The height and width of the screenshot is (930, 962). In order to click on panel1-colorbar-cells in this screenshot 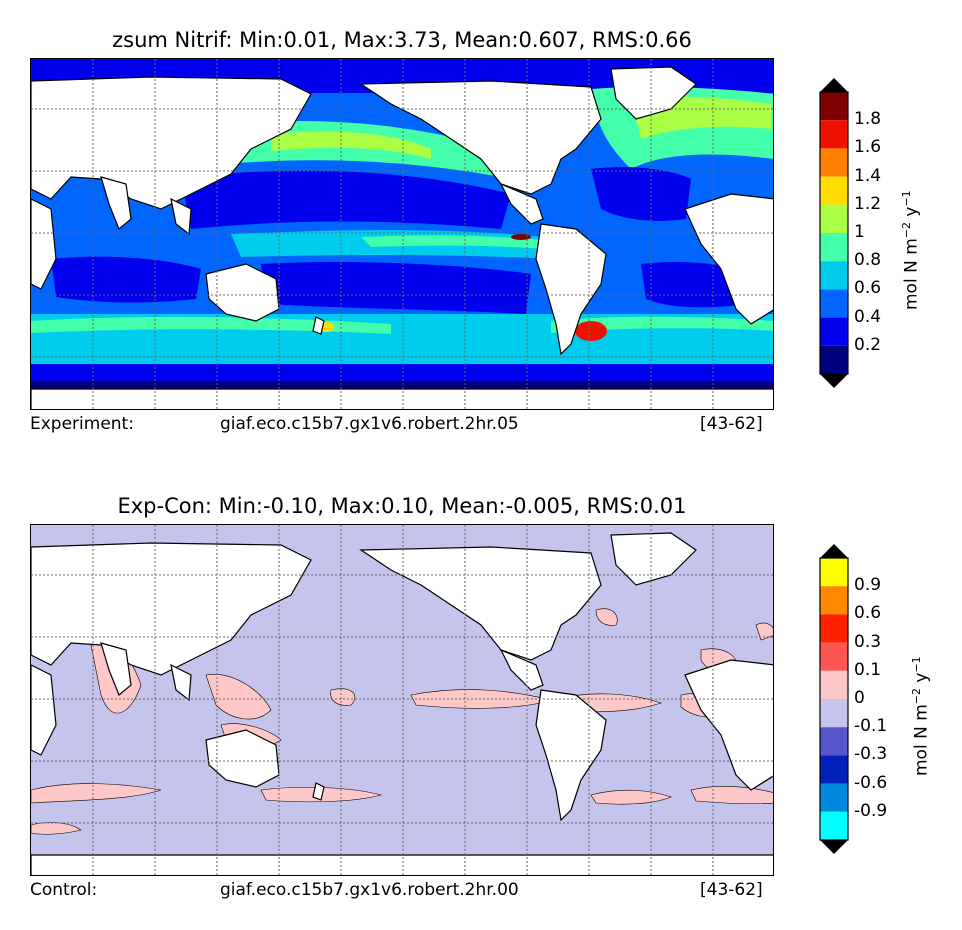, I will do `click(834, 233)`.